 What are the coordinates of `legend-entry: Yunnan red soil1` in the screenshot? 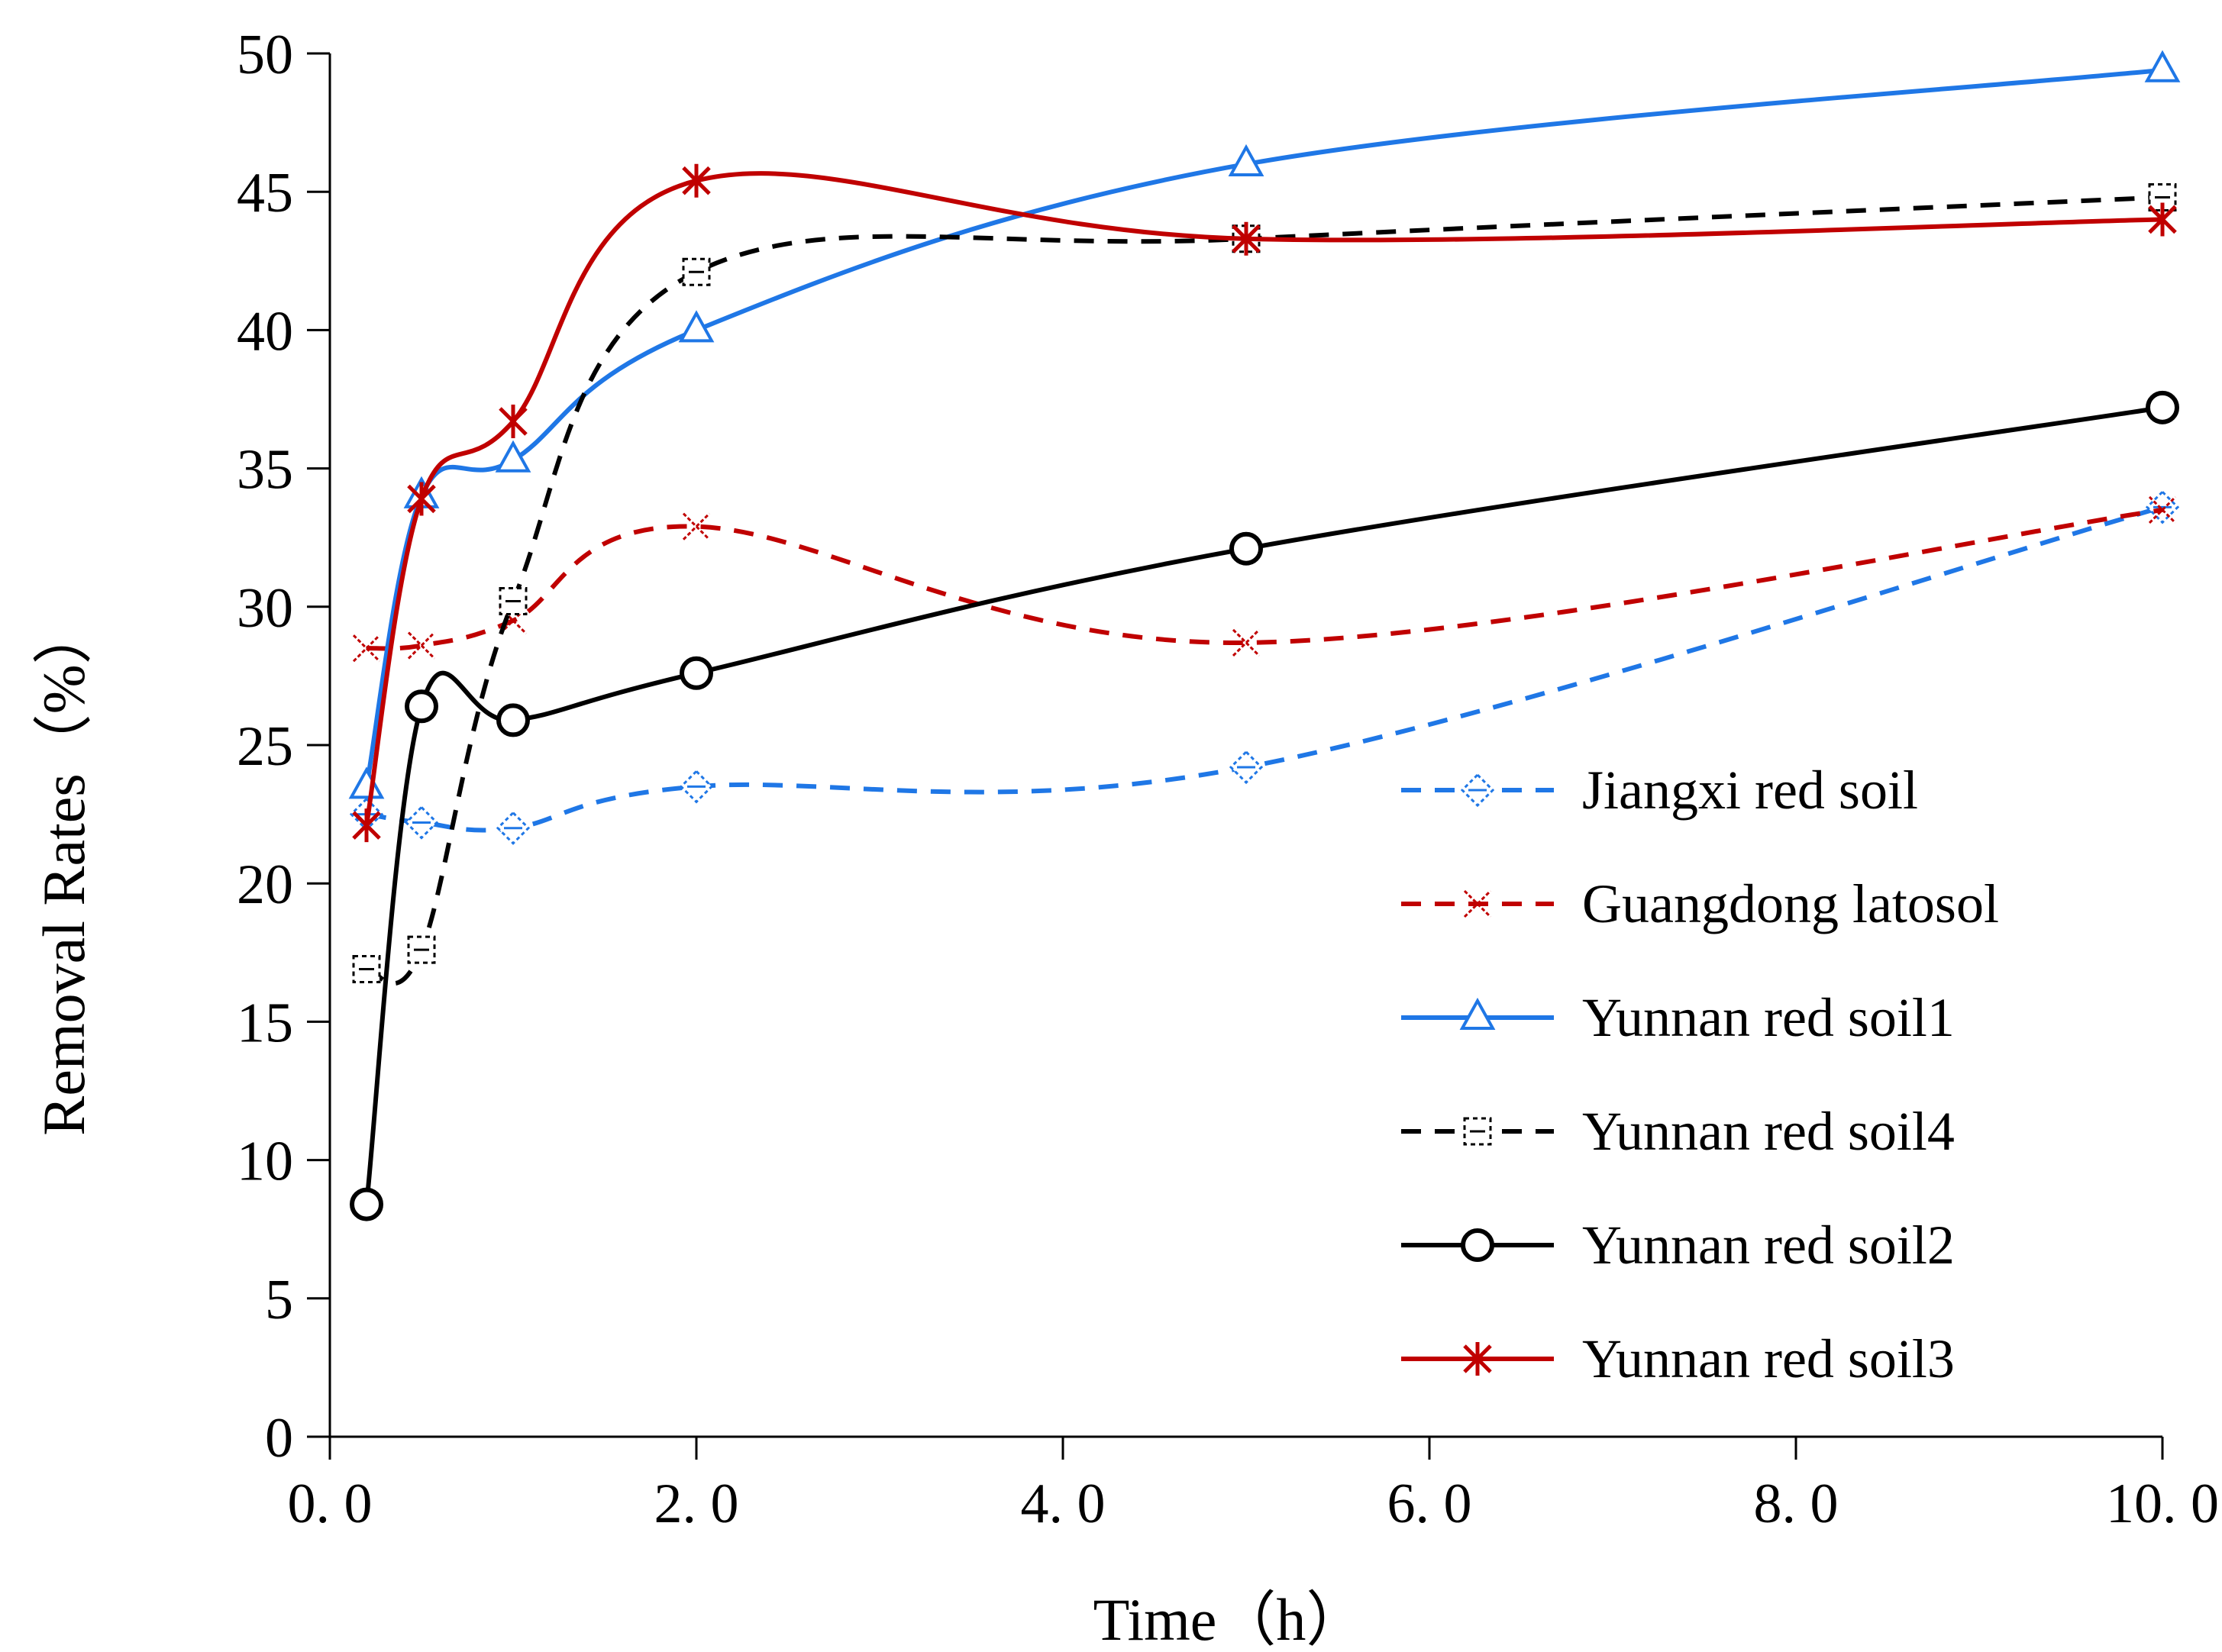 It's located at (1678, 1017).